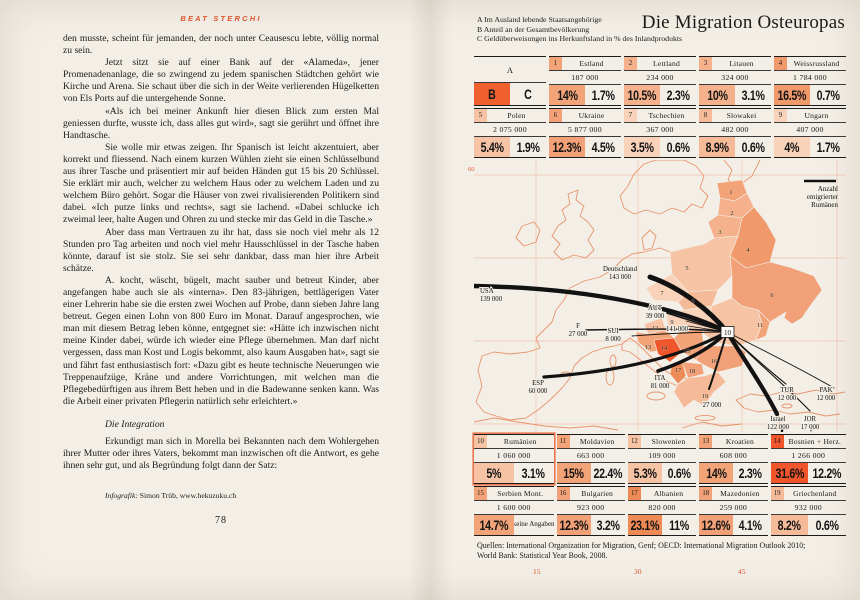 The width and height of the screenshot is (860, 600). I want to click on country-fill-mazedonien, so click(693, 370).